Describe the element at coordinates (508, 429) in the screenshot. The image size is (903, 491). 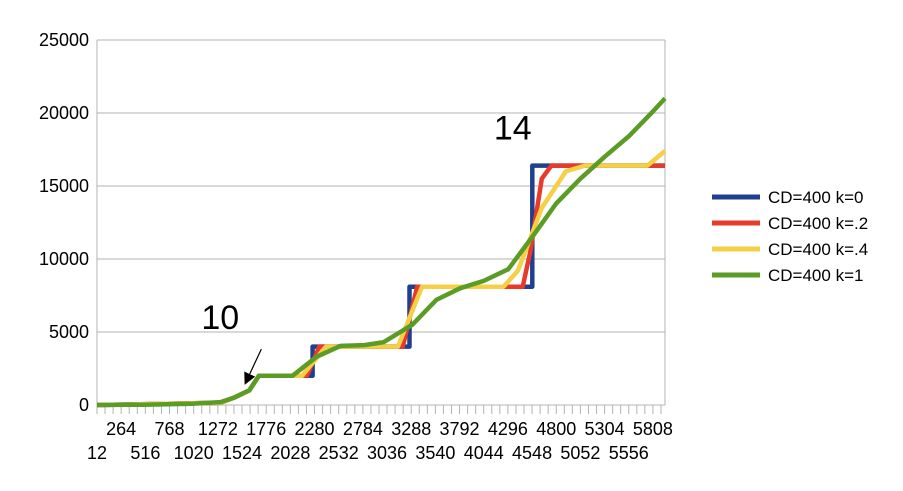
I see `x-tick-label-upper: 4296` at that location.